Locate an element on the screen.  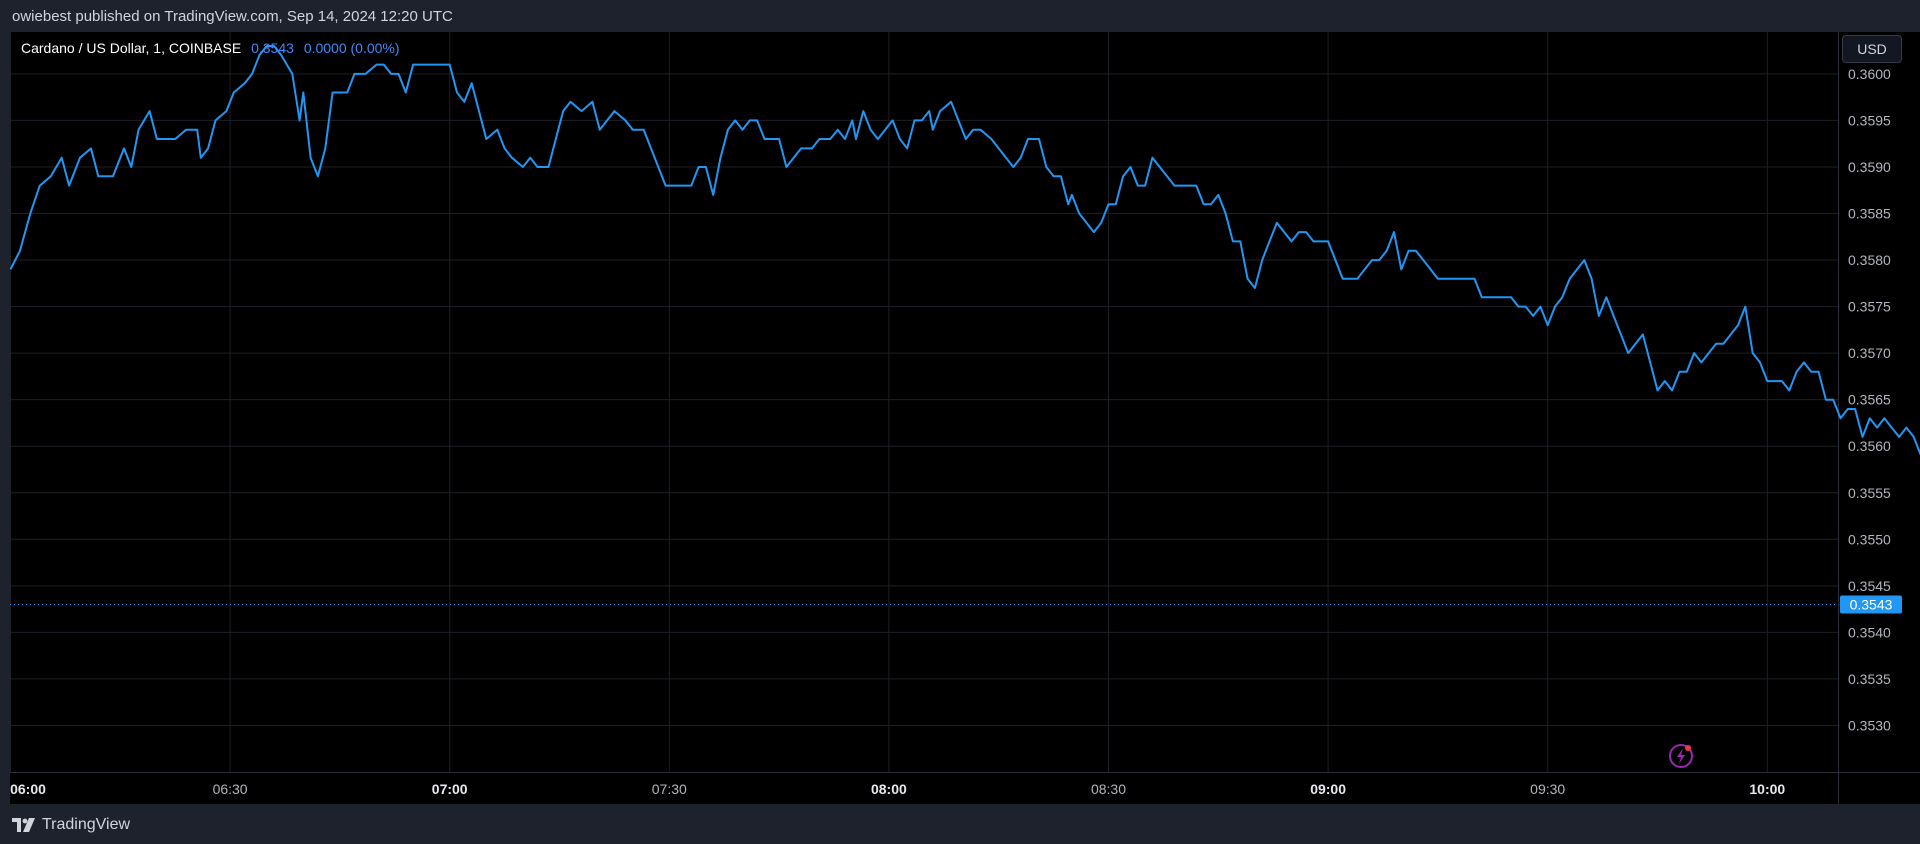
y-tick-label: 0.3545 is located at coordinates (1869, 586).